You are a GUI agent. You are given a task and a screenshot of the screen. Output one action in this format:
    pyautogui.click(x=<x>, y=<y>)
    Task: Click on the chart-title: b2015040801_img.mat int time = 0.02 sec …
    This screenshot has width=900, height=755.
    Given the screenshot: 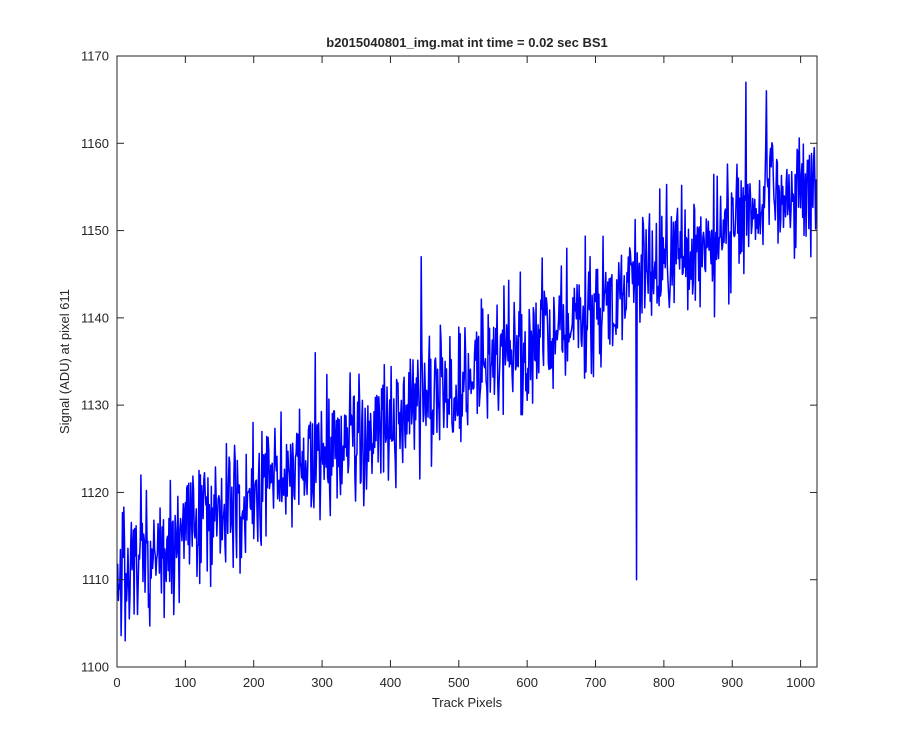 What is the action you would take?
    pyautogui.click(x=466, y=42)
    